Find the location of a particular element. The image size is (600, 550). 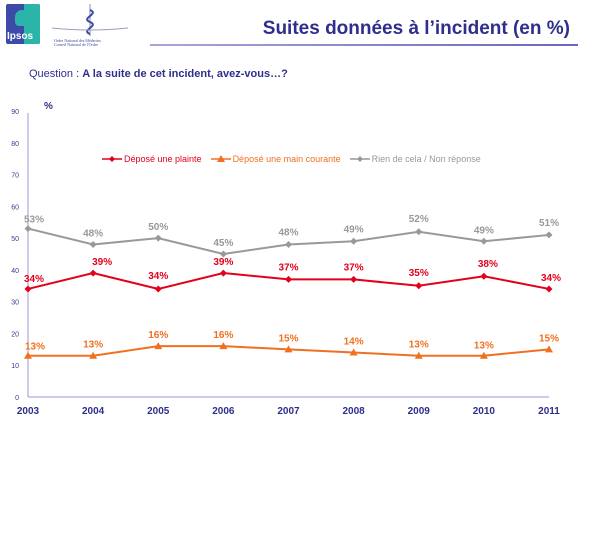

page-title: Suites données à l’incident (en %) is located at coordinates (416, 28).